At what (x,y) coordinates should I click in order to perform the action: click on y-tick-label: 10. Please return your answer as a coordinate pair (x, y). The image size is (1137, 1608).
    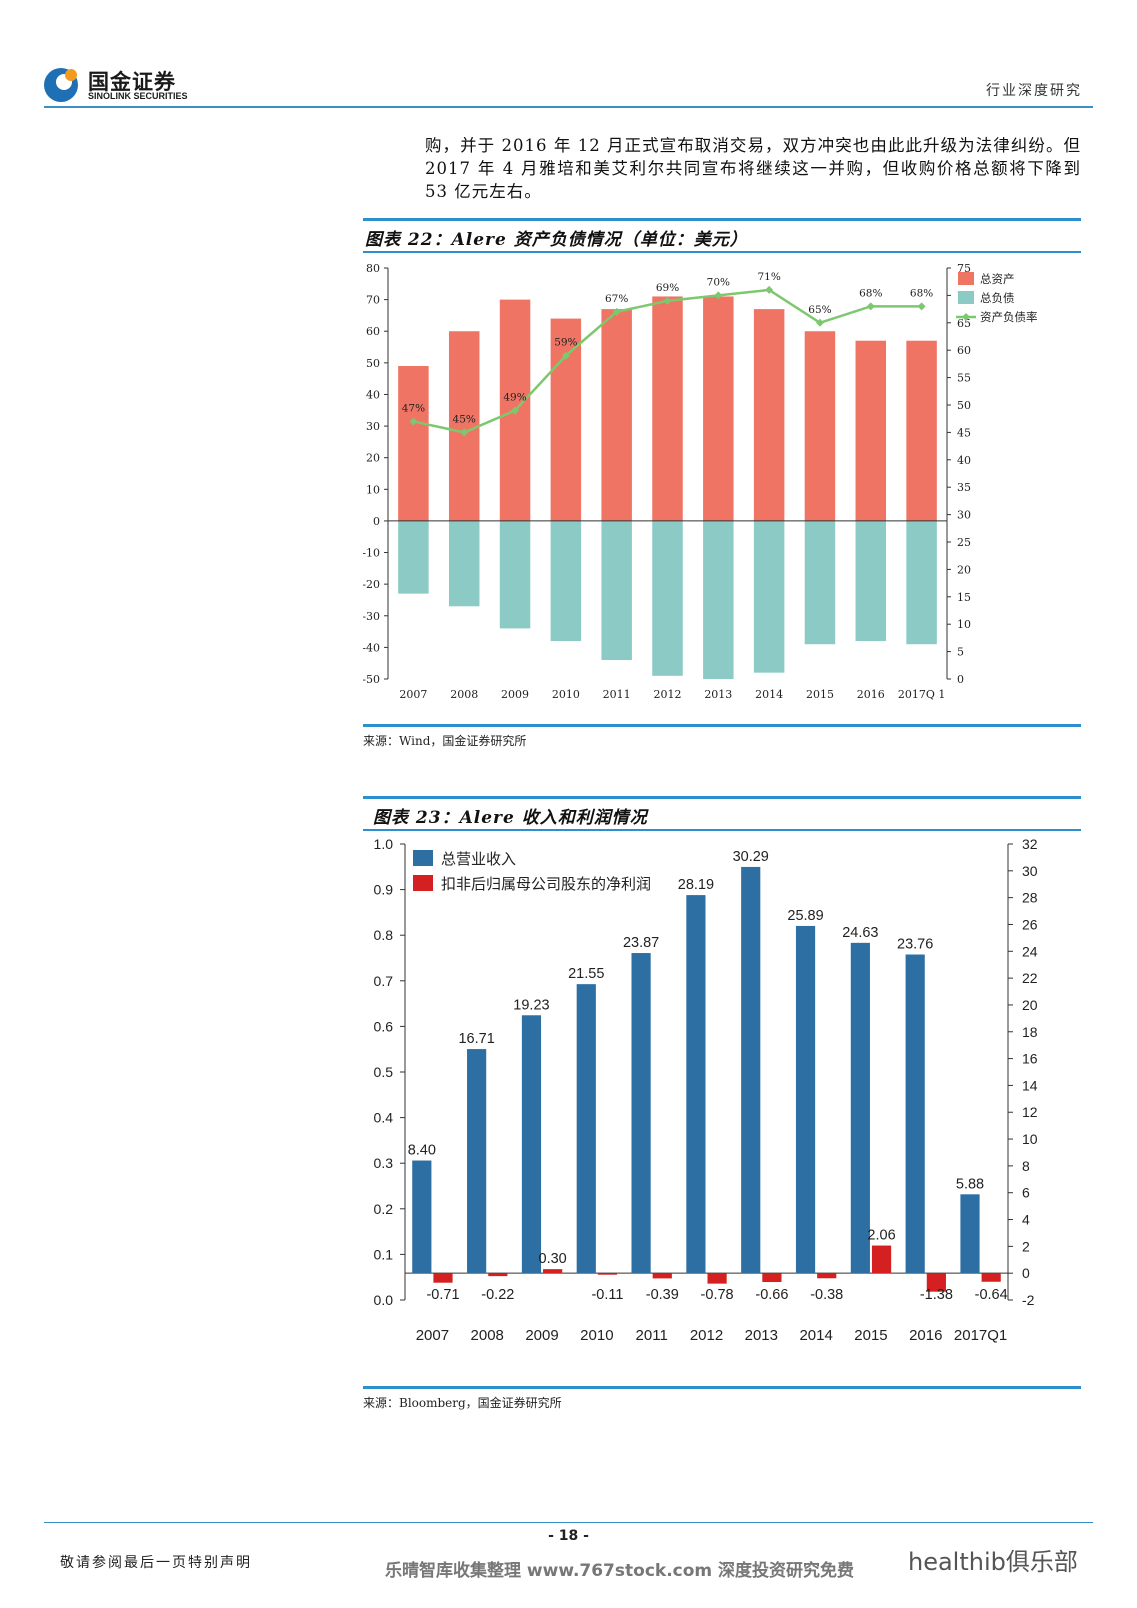
    Looking at the image, I should click on (373, 489).